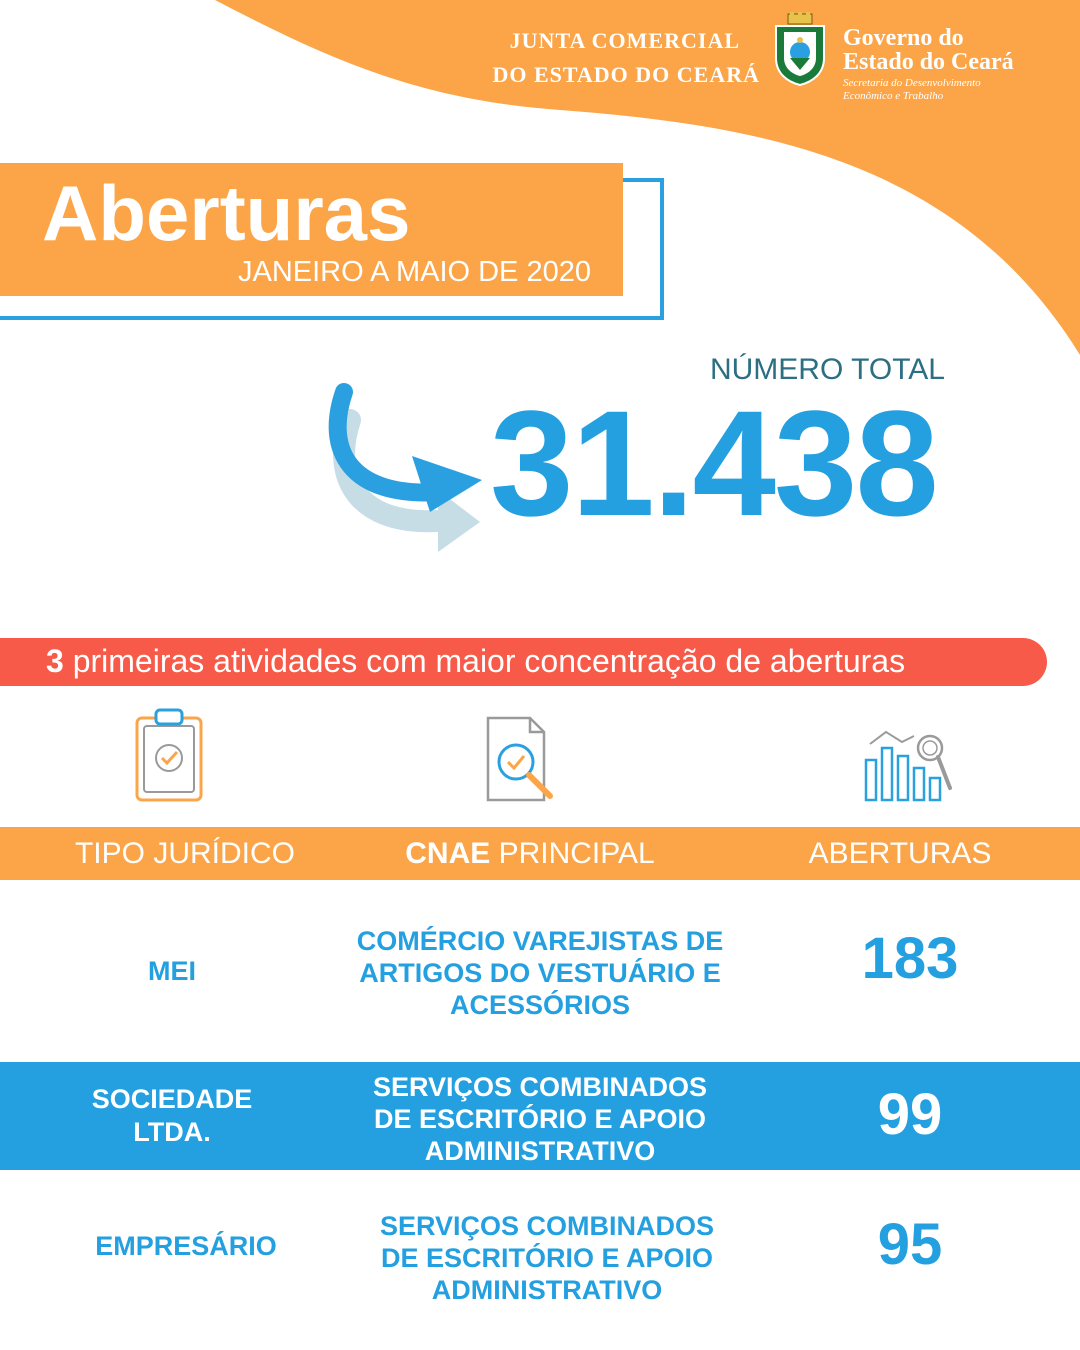 This screenshot has height=1350, width=1080. Describe the element at coordinates (908, 766) in the screenshot. I see `bar-chart-search-icon` at that location.